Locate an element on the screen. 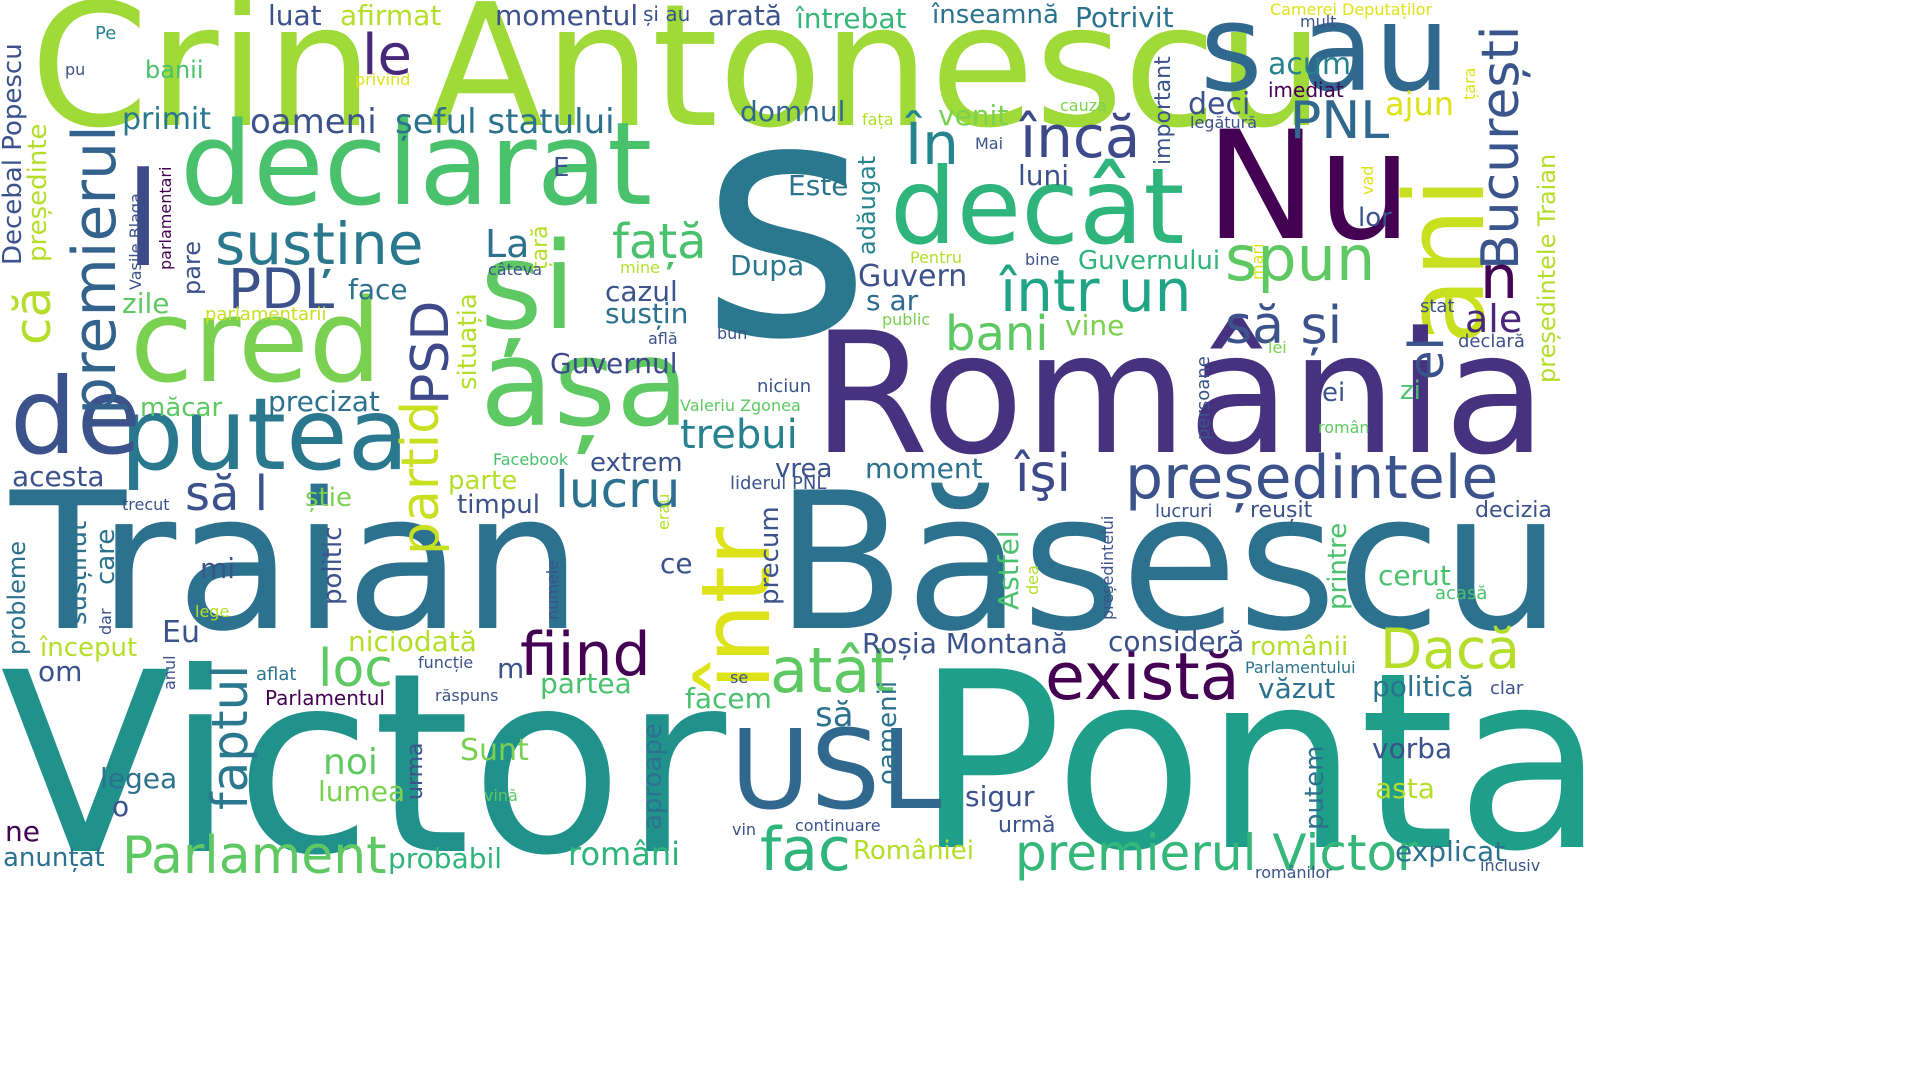 The image size is (1920, 1080). word-s-au: s au is located at coordinates (1325, 59).